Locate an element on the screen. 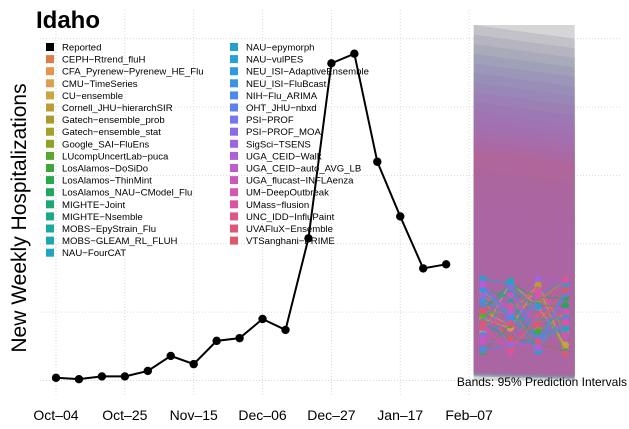  forecast-points is located at coordinates (524, 315).